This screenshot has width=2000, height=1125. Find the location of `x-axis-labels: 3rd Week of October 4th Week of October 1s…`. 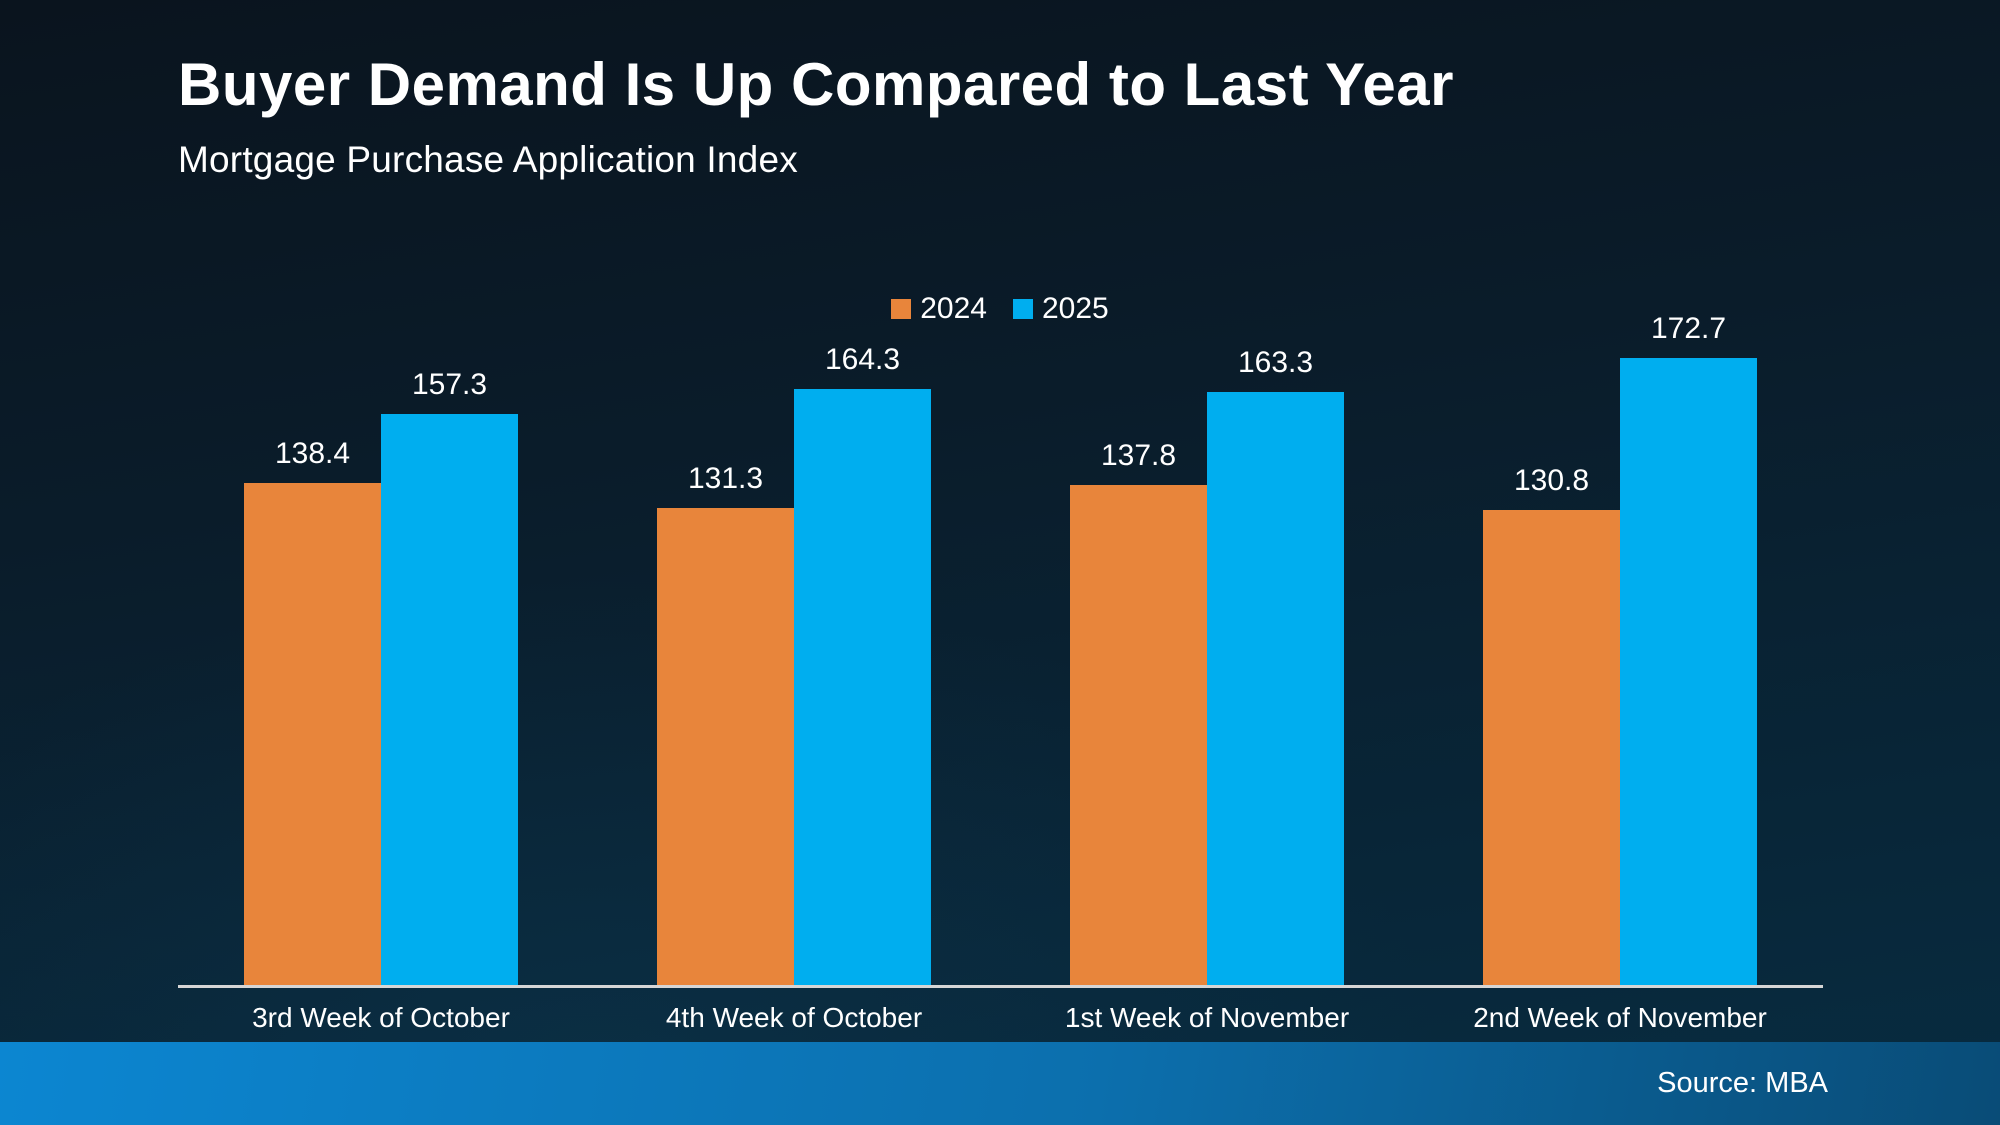

x-axis-labels: 3rd Week of October 4th Week of October 1s… is located at coordinates (1000, 1018).